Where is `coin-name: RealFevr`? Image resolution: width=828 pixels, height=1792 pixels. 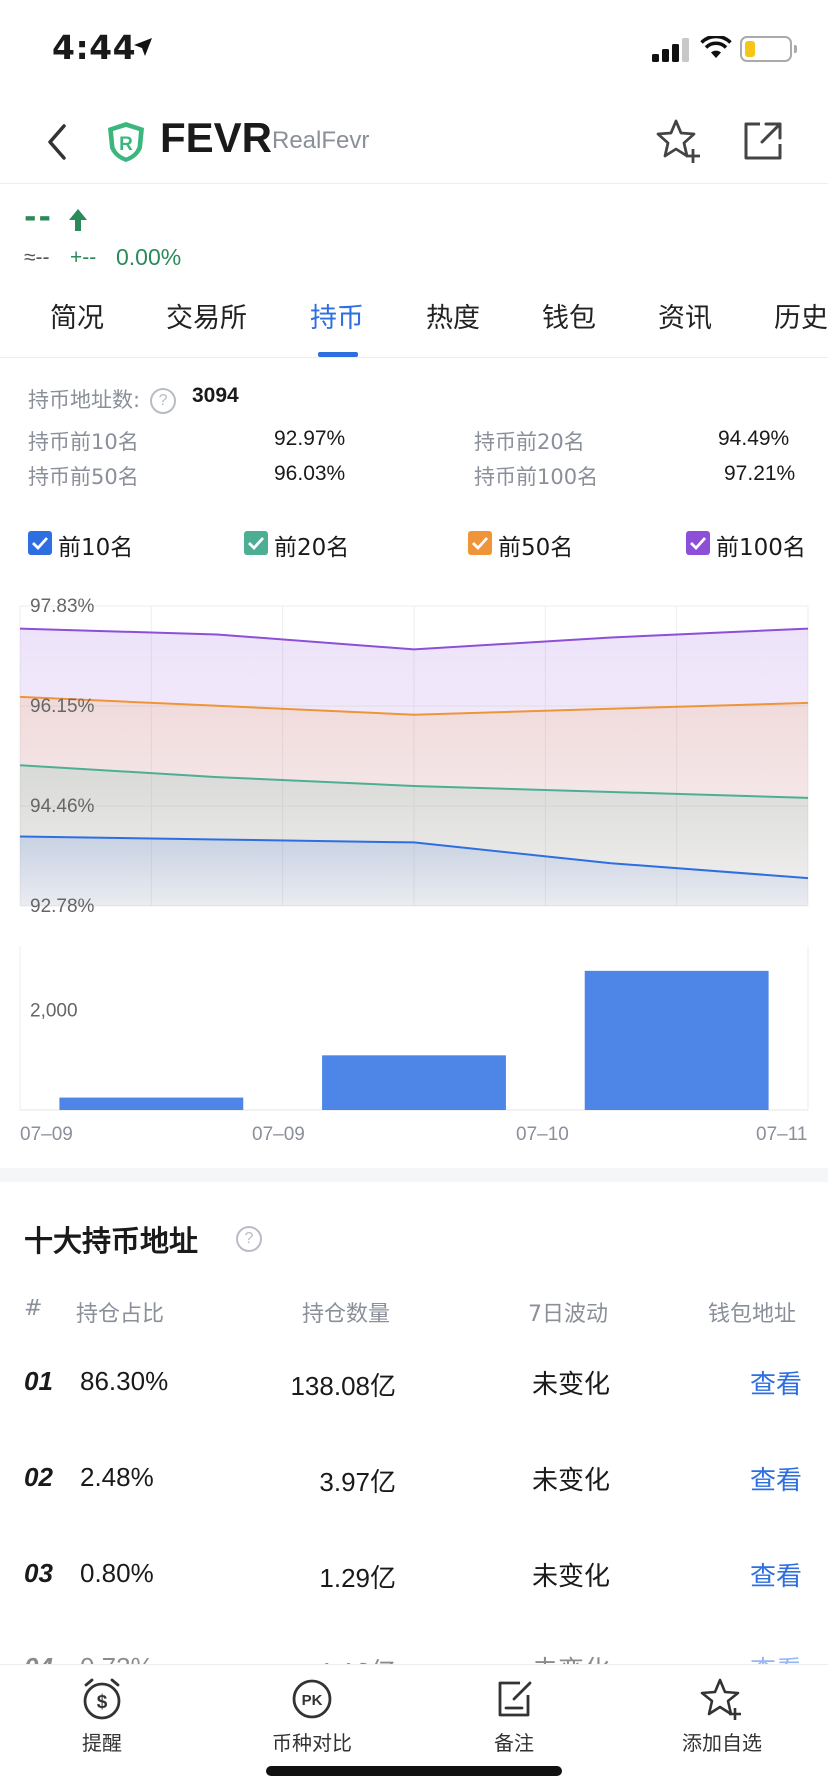 coin-name: RealFevr is located at coordinates (321, 140).